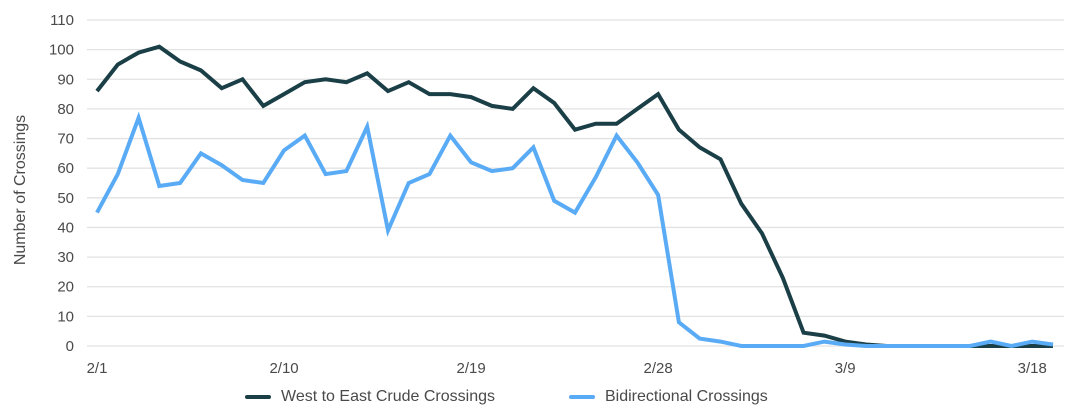 Image resolution: width=1087 pixels, height=420 pixels. Describe the element at coordinates (65, 139) in the screenshot. I see `y-tick-label: 70` at that location.